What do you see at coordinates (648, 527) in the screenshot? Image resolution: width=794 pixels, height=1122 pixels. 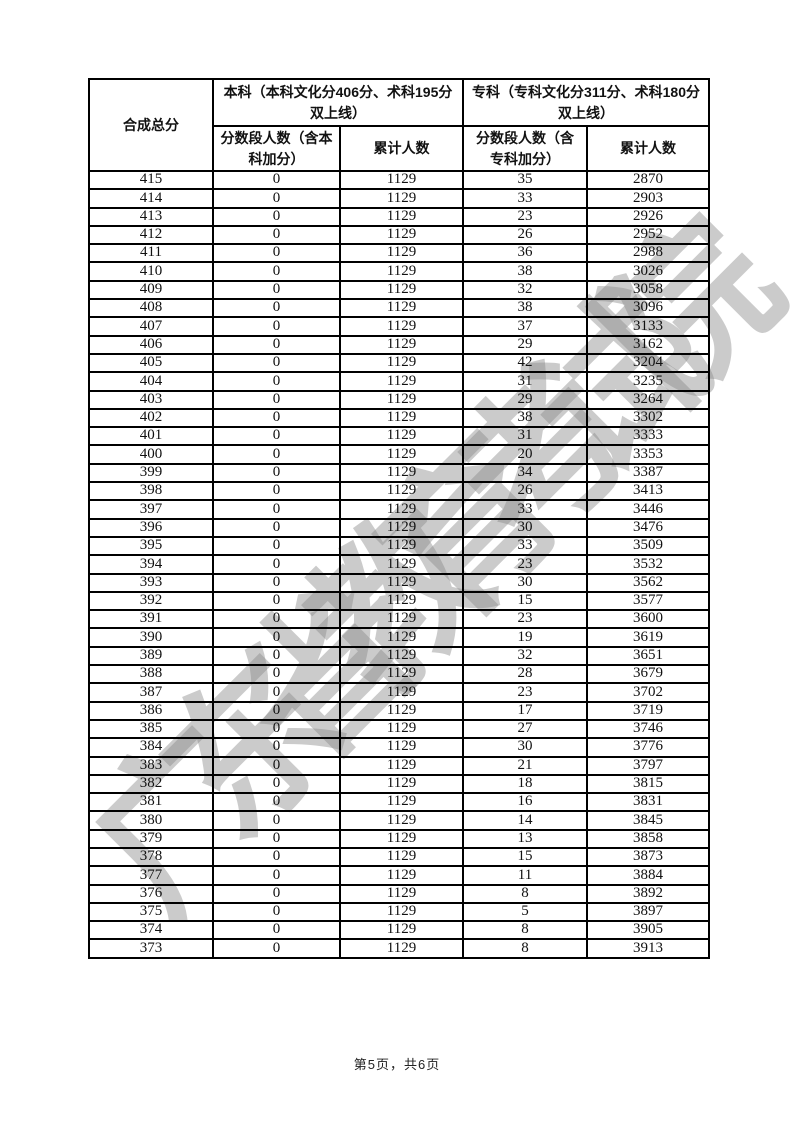 I see `table-cell: 3476` at bounding box center [648, 527].